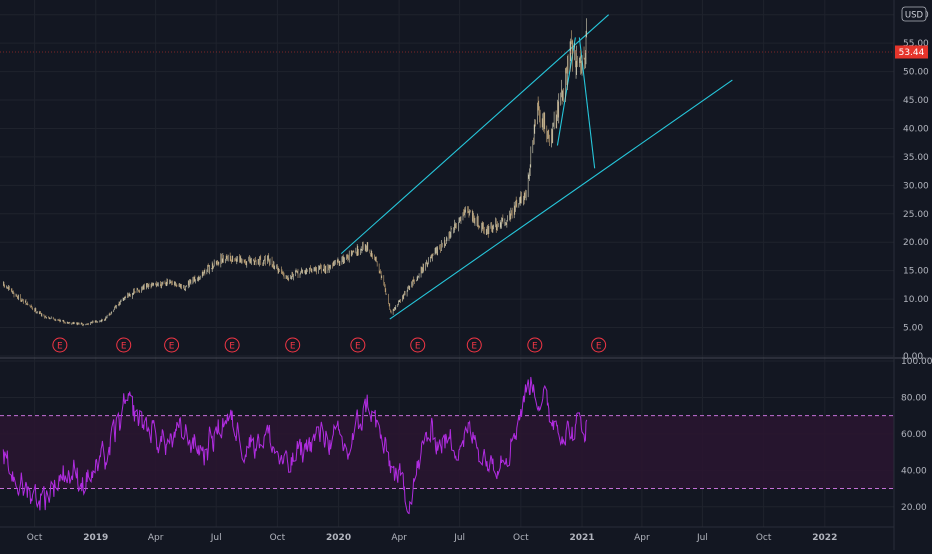 The height and width of the screenshot is (554, 932). Describe the element at coordinates (582, 538) in the screenshot. I see `time-tick-label: 2021` at that location.